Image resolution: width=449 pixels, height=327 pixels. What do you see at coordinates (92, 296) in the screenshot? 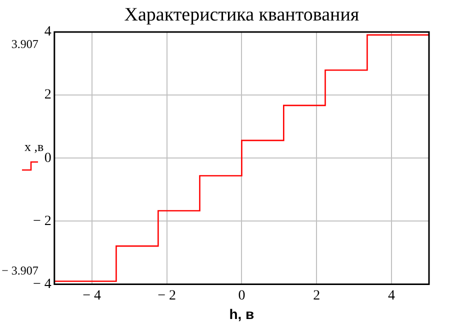
I see `x-tick-label: − 4` at bounding box center [92, 296].